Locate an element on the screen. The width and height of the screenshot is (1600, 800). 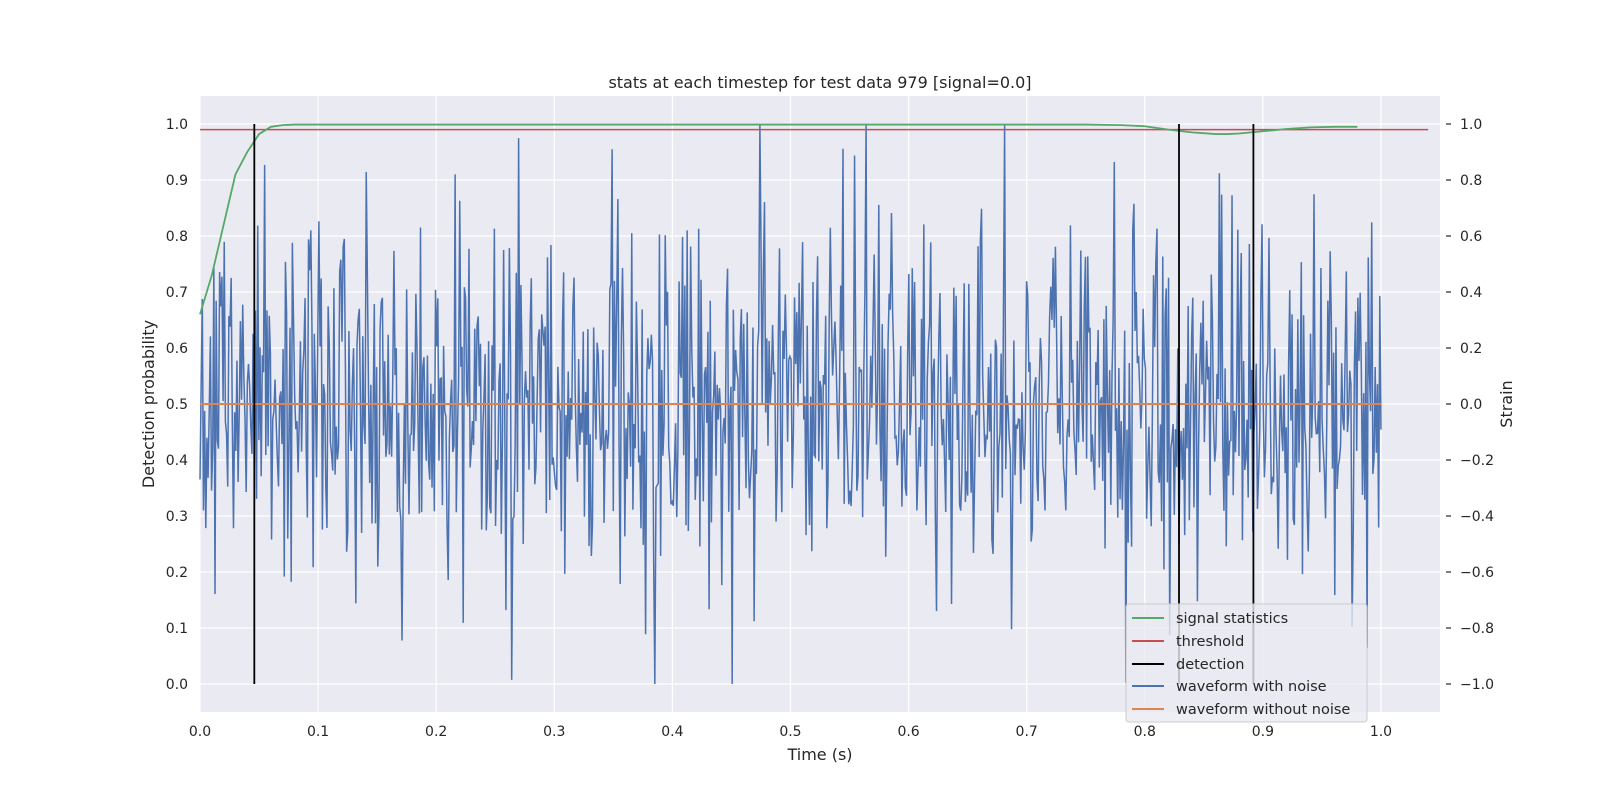
y2-tick-label: 0.8 is located at coordinates (1471, 181).